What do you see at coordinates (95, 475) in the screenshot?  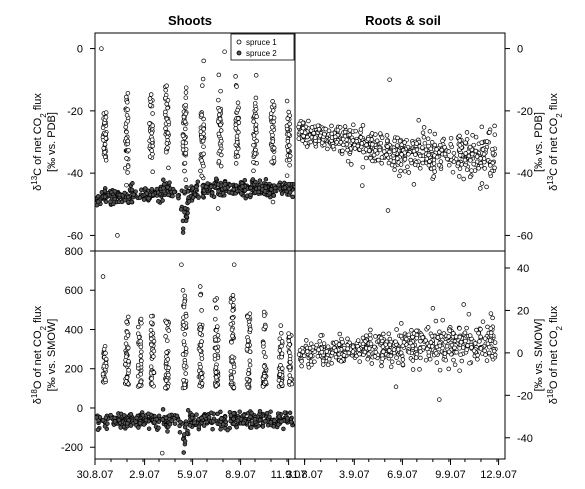 I see `x-tick-label: 30.8.07` at bounding box center [95, 475].